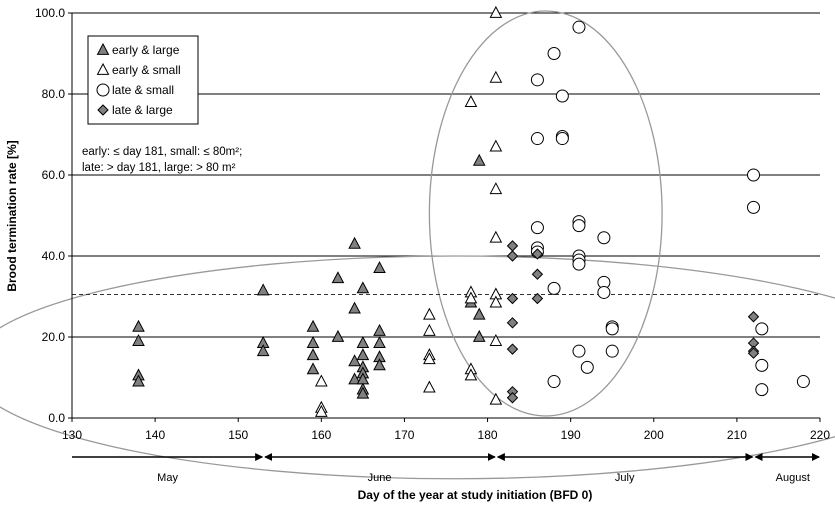 The height and width of the screenshot is (509, 835). Describe the element at coordinates (72, 435) in the screenshot. I see `x-tick-label: 130` at that location.